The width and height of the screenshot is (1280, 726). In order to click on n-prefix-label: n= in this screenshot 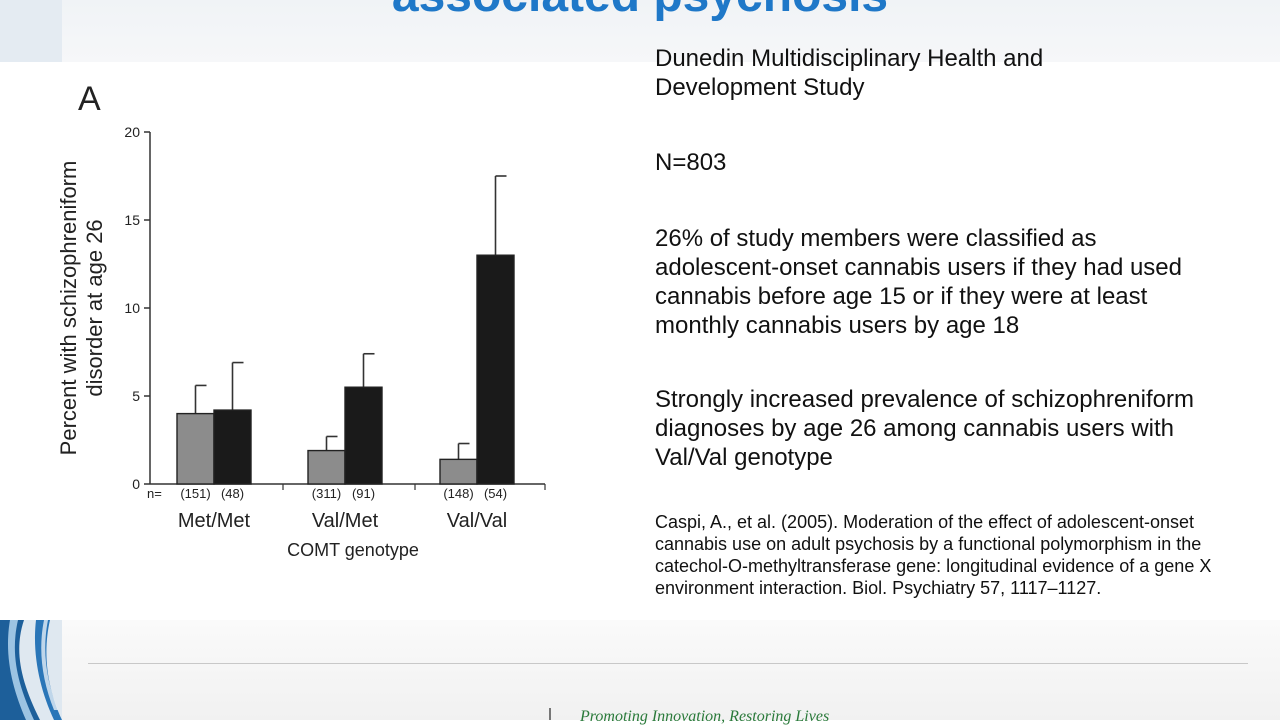, I will do `click(154, 493)`.